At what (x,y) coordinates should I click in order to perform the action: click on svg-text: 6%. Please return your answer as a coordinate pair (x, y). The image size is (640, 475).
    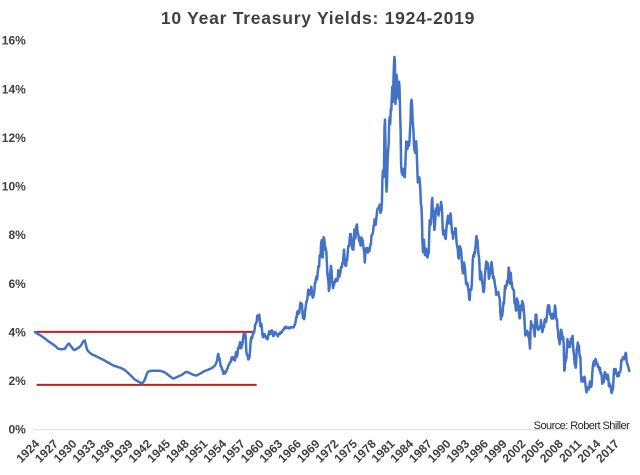
    Looking at the image, I should click on (17, 284).